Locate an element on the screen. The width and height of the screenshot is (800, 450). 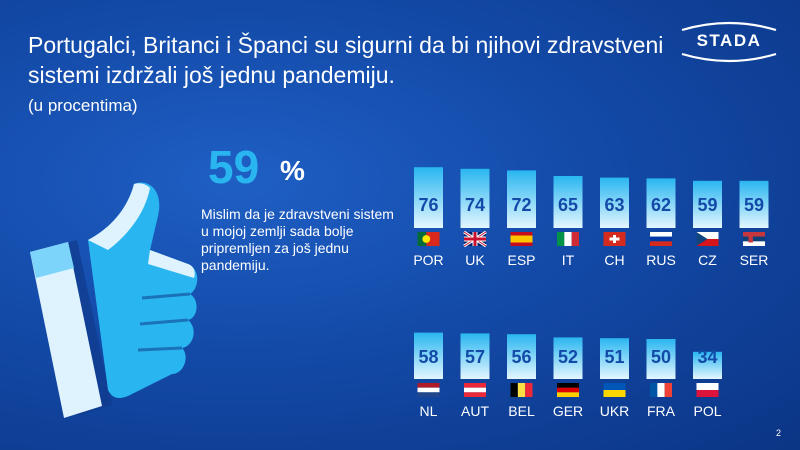
bar-ch is located at coordinates (614, 202).